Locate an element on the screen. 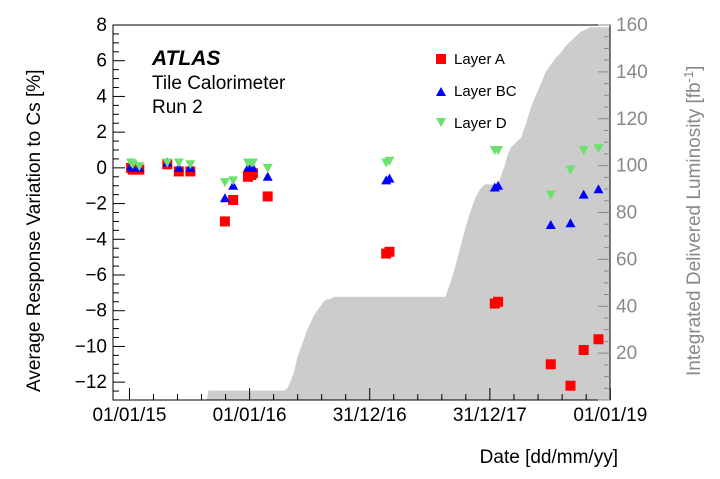 The image size is (720, 479). annotation-run: Run 2 is located at coordinates (177, 107).